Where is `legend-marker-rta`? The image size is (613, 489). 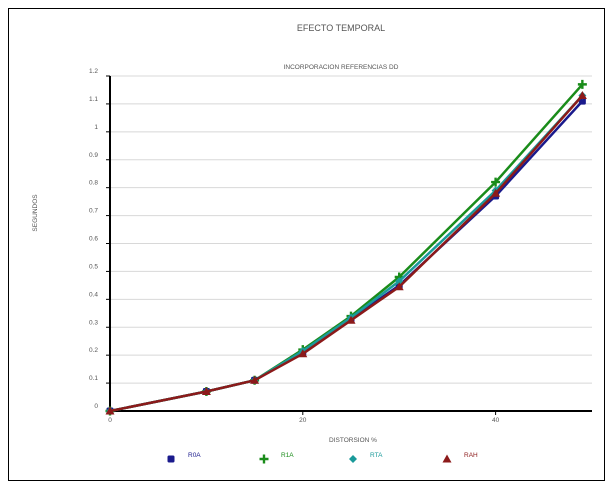 legend-marker-rta is located at coordinates (353, 459).